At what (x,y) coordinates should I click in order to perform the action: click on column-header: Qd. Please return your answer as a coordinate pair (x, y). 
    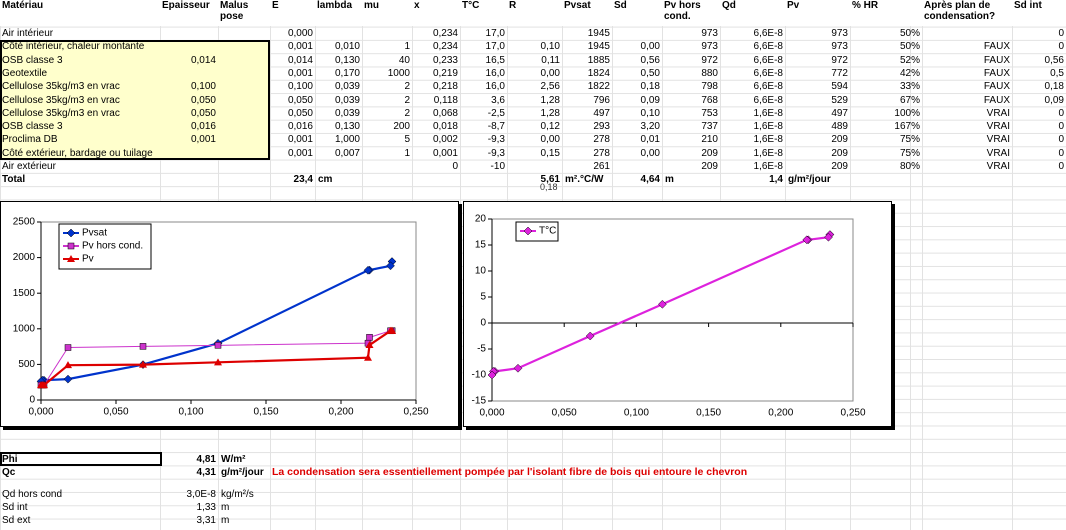
    Looking at the image, I should click on (752, 13).